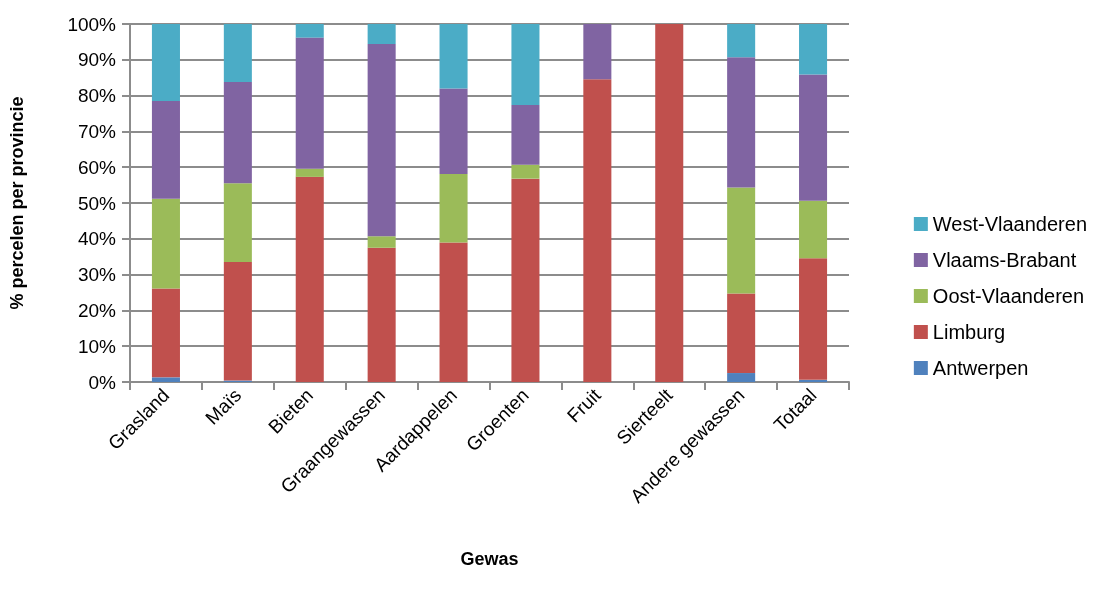 The height and width of the screenshot is (592, 1100). What do you see at coordinates (92, 24) in the screenshot?
I see `y-tick-label: 100%` at bounding box center [92, 24].